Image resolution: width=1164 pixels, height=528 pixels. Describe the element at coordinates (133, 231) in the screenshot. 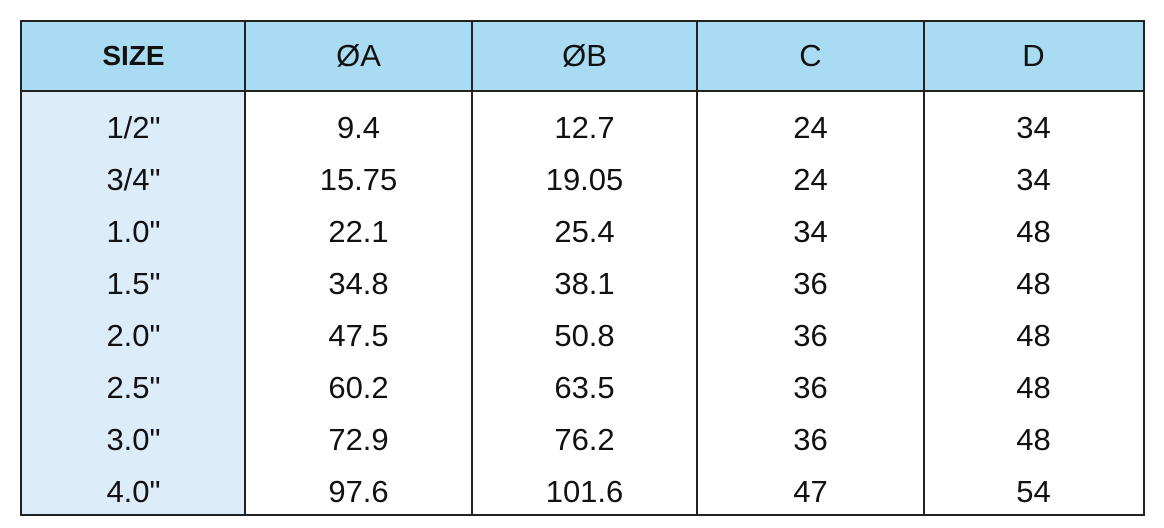

I see `table-cell: 1.0"` at that location.